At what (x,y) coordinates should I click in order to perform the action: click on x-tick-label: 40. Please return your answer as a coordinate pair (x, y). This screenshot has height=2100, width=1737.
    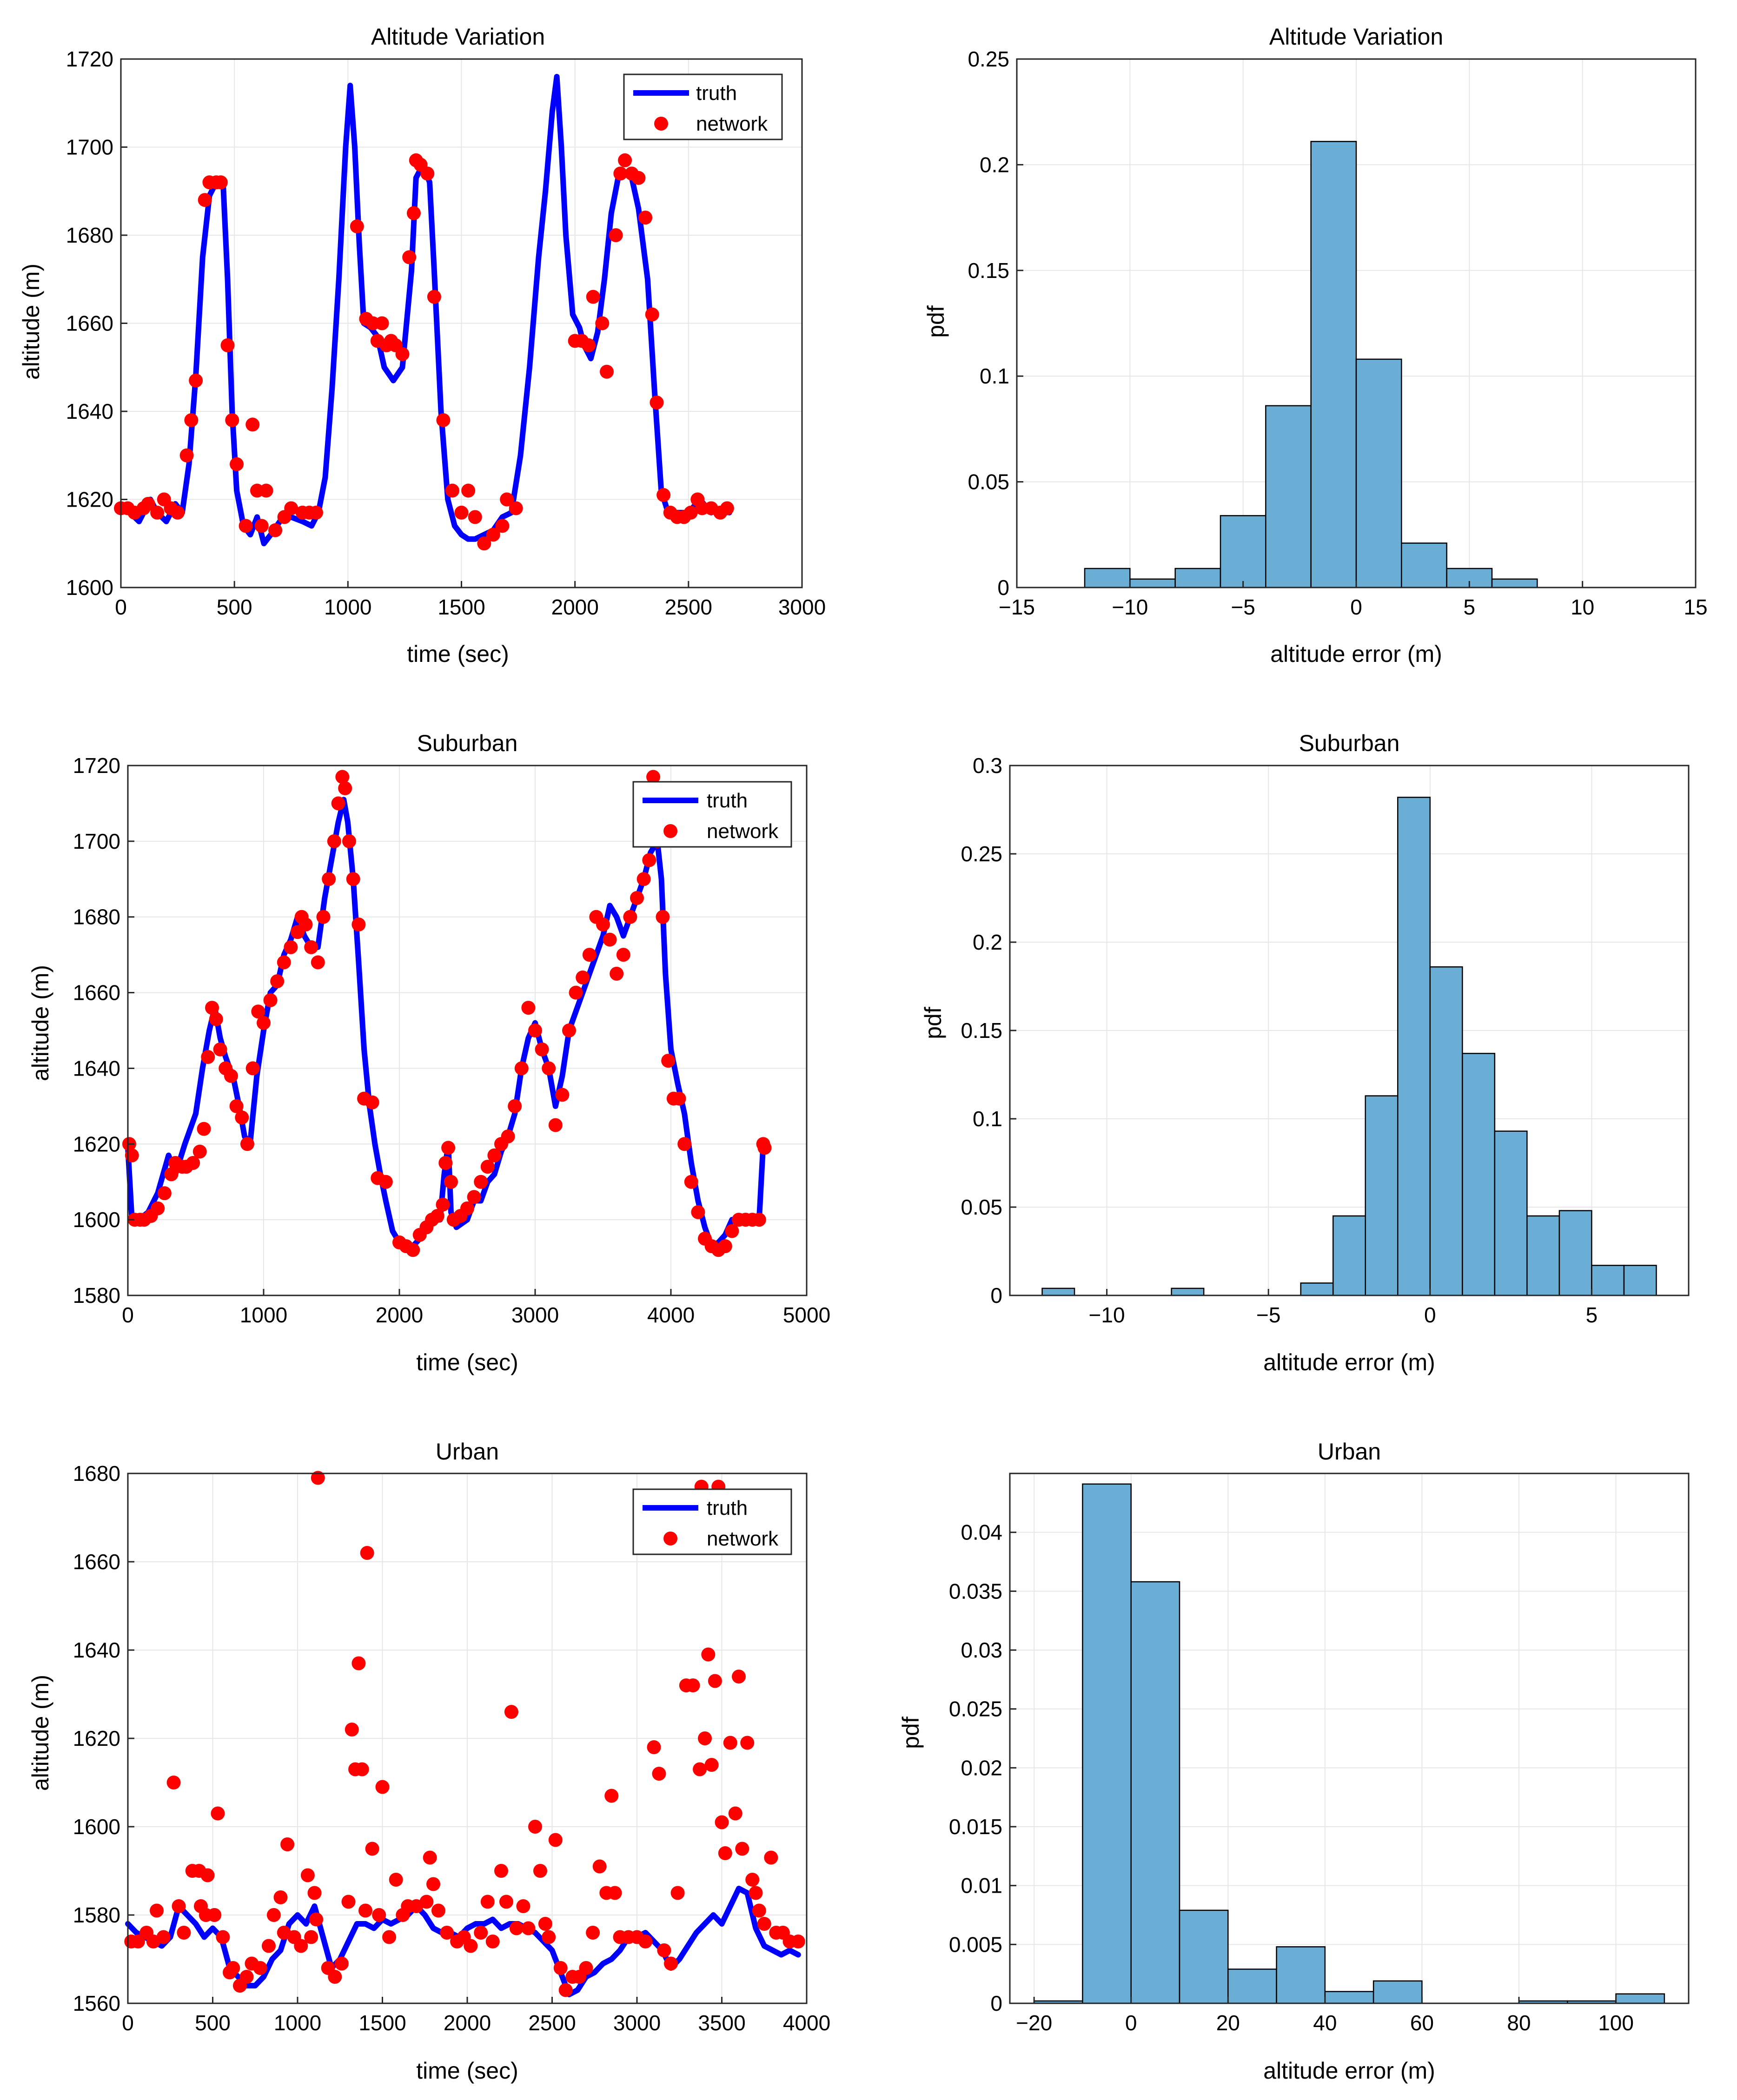
    Looking at the image, I should click on (1325, 2023).